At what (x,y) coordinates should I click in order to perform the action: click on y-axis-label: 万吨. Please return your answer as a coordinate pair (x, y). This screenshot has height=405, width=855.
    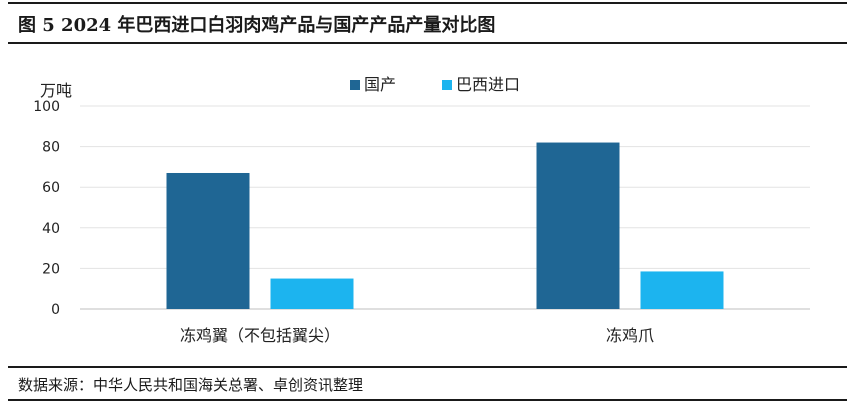
    Looking at the image, I should click on (56, 90).